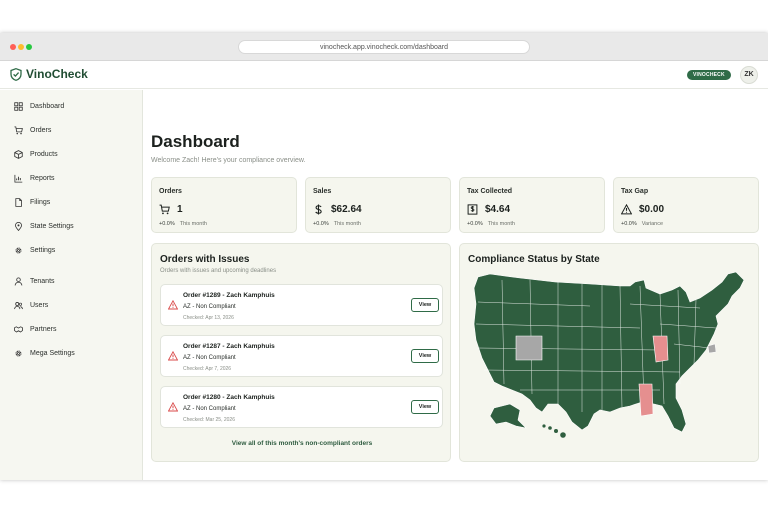 This screenshot has width=768, height=512. What do you see at coordinates (384, 75) in the screenshot?
I see `app-header: VinoCheck VINOCHECK ZK` at bounding box center [384, 75].